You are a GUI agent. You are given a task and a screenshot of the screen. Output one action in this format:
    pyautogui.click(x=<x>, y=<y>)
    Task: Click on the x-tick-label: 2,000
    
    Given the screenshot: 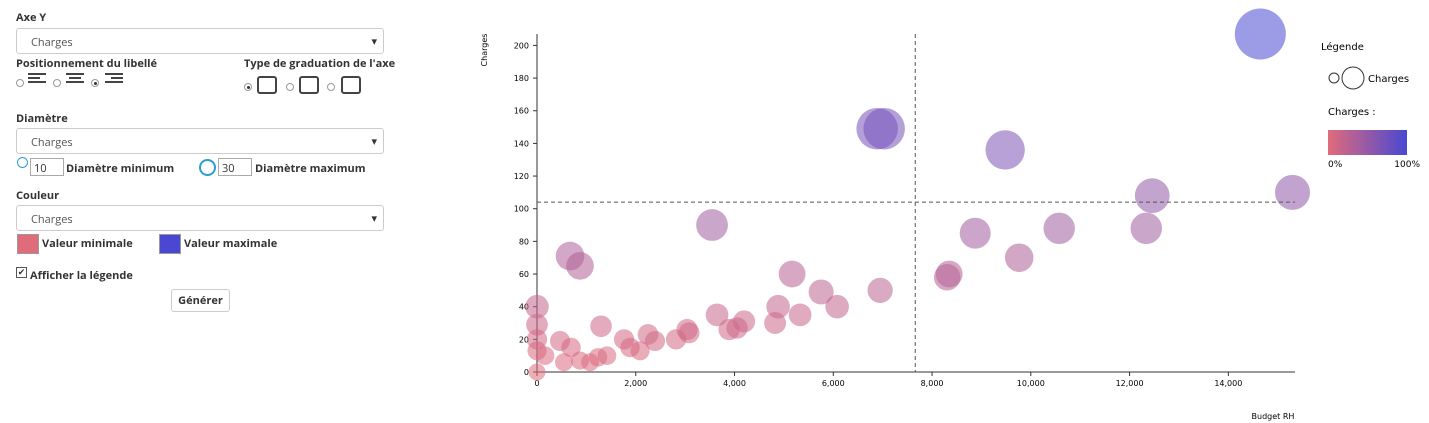 What is the action you would take?
    pyautogui.click(x=635, y=383)
    